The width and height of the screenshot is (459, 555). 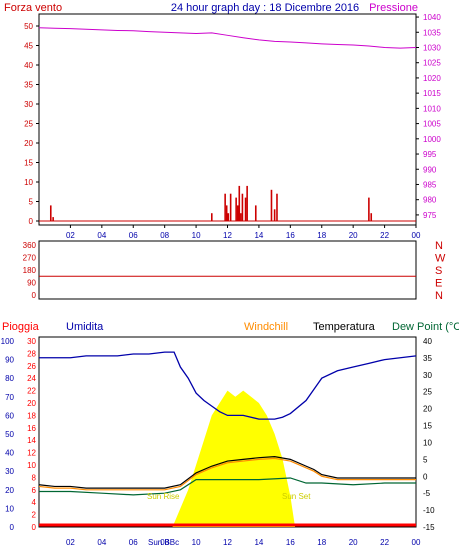 I want to click on direction-compass-label: E, so click(x=438, y=284).